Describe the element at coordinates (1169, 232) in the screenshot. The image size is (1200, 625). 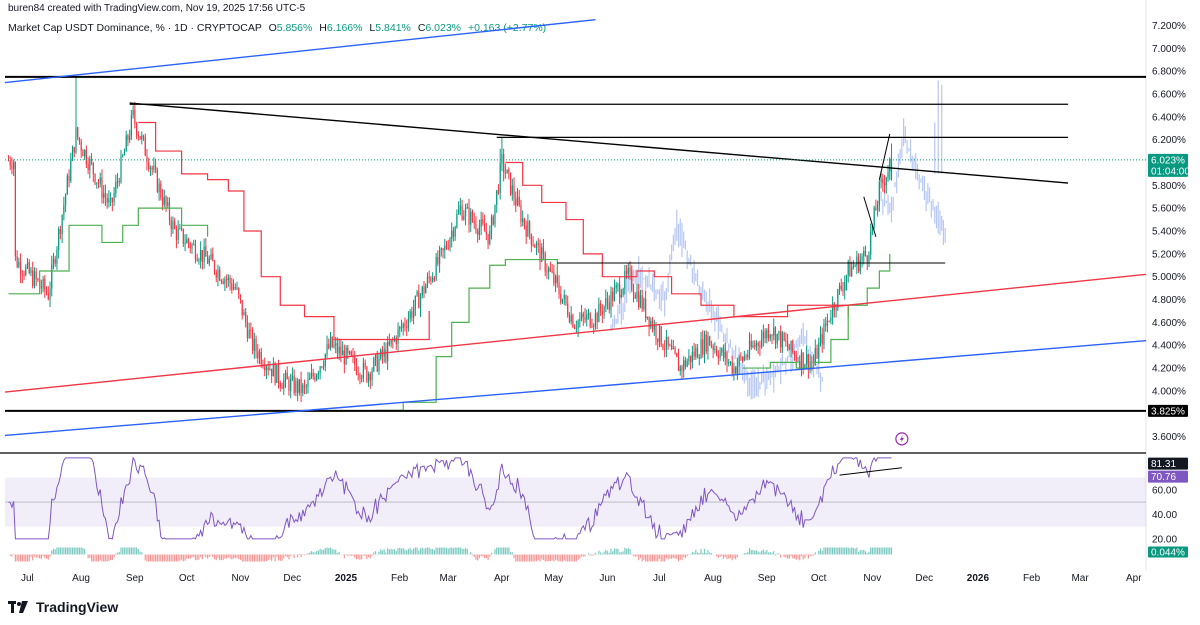
I see `price-tick-label: 5.400%` at that location.